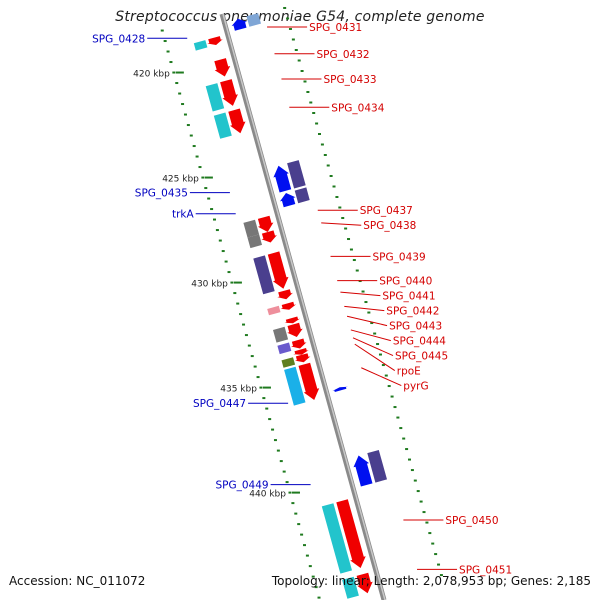 The height and width of the screenshot is (600, 600). I want to click on gene-label: SPG_0442, so click(412, 312).